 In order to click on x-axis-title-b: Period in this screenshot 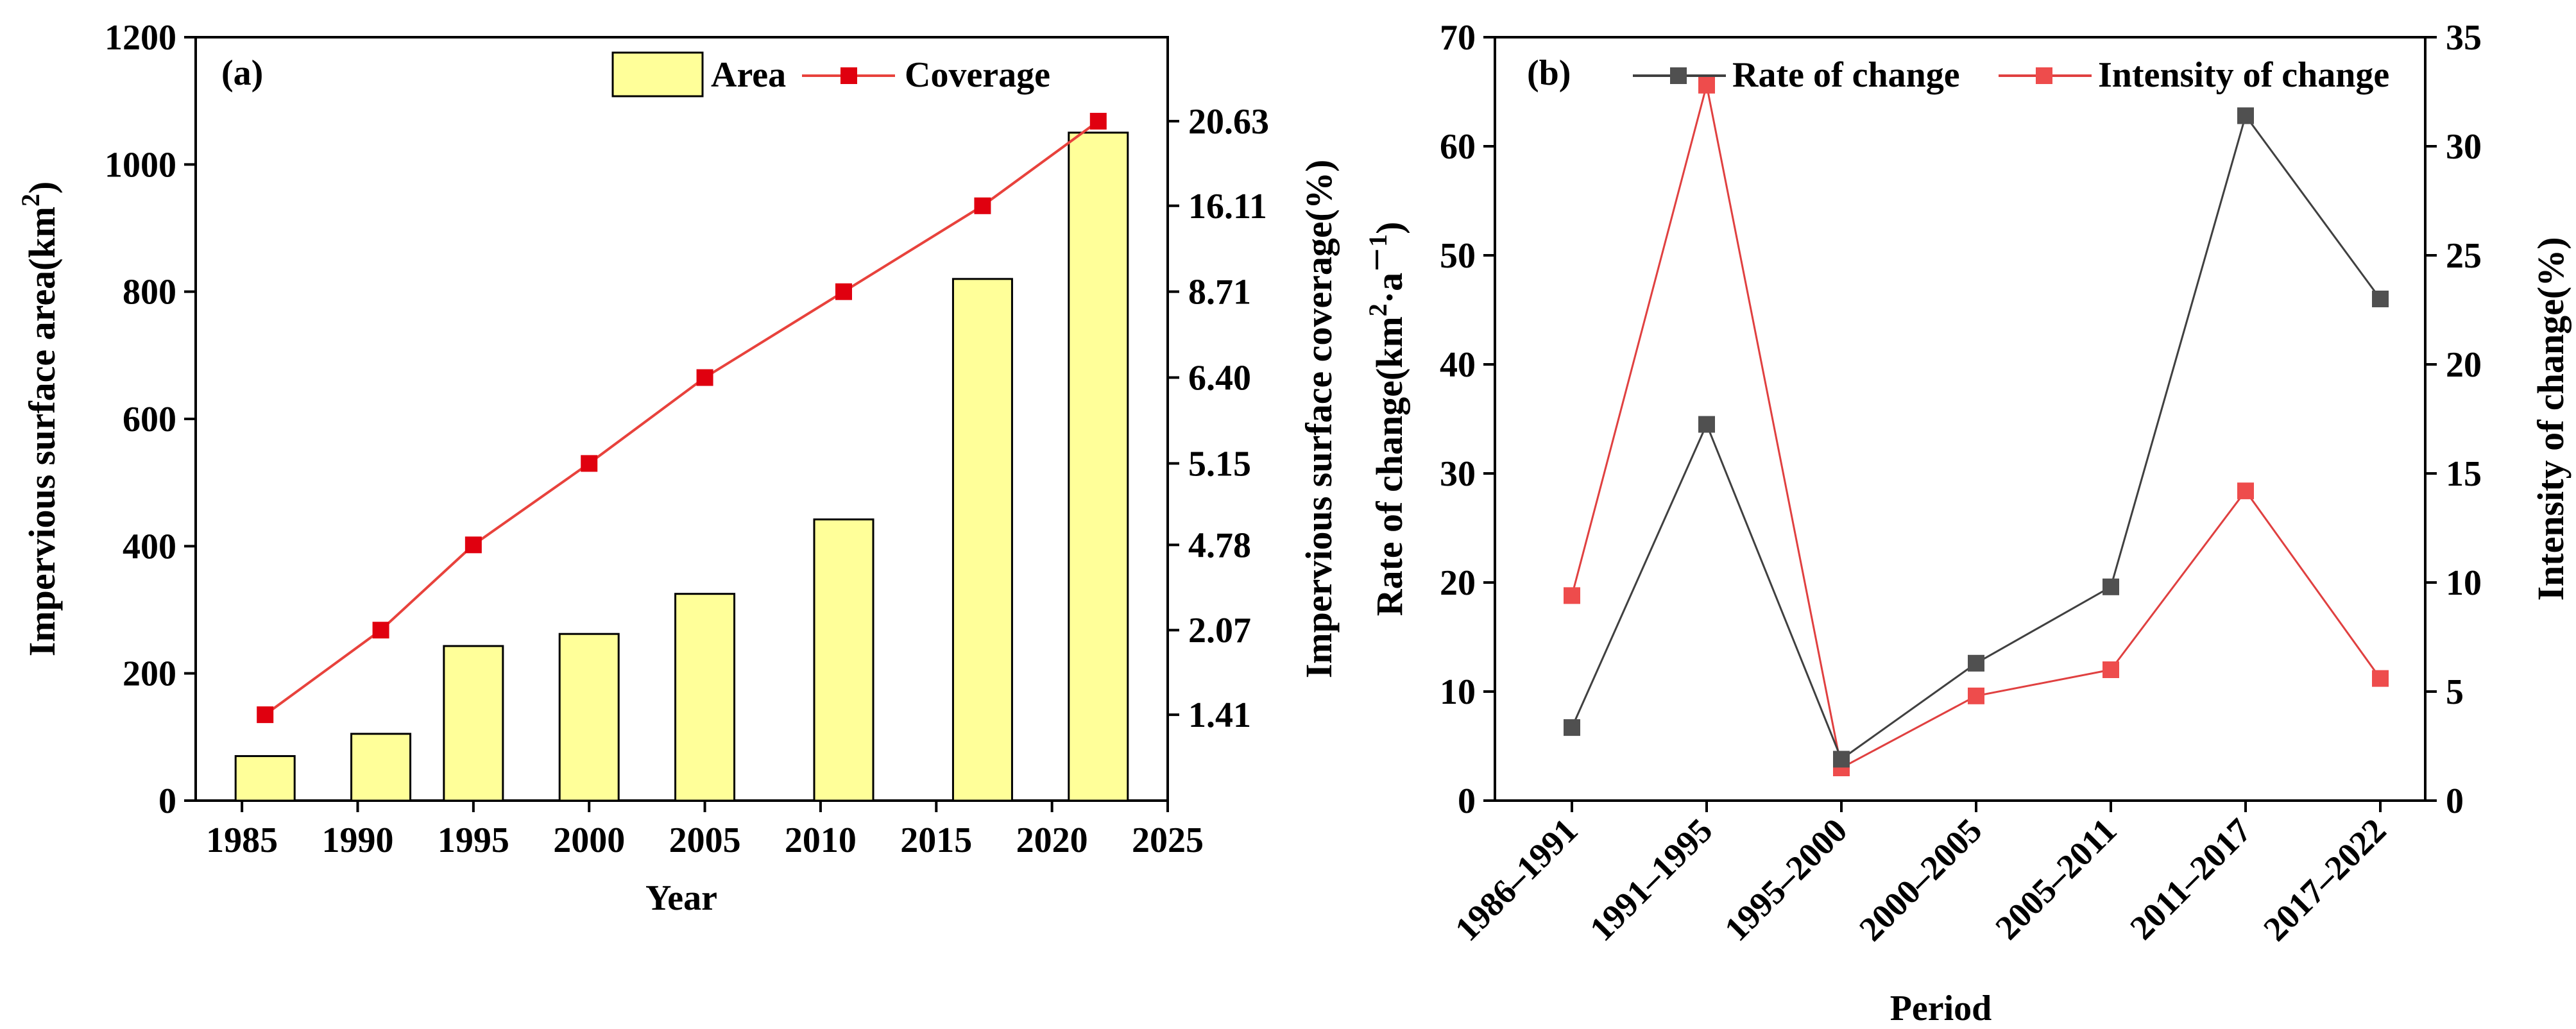, I will do `click(1941, 1009)`.